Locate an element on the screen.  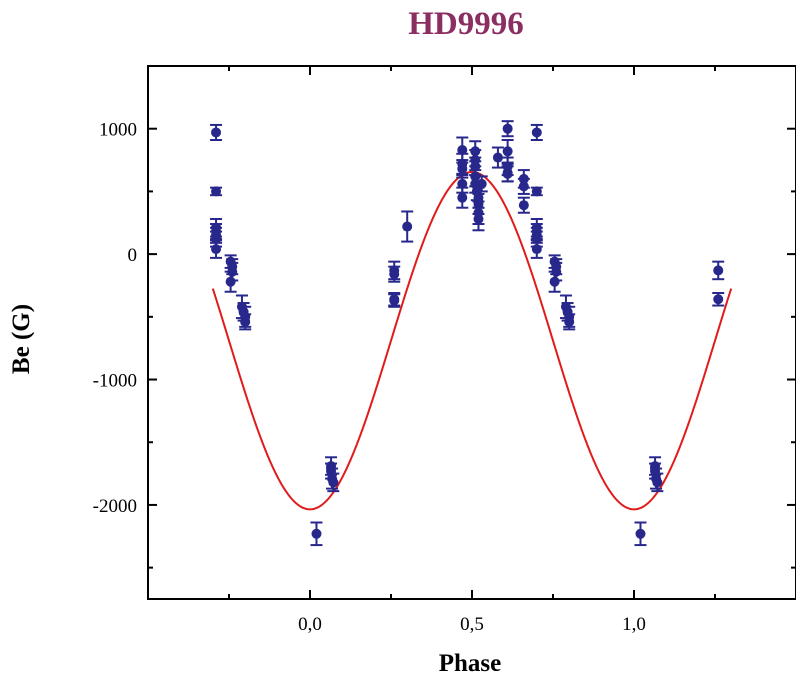
x-tick-label: 0,5 is located at coordinates (472, 624).